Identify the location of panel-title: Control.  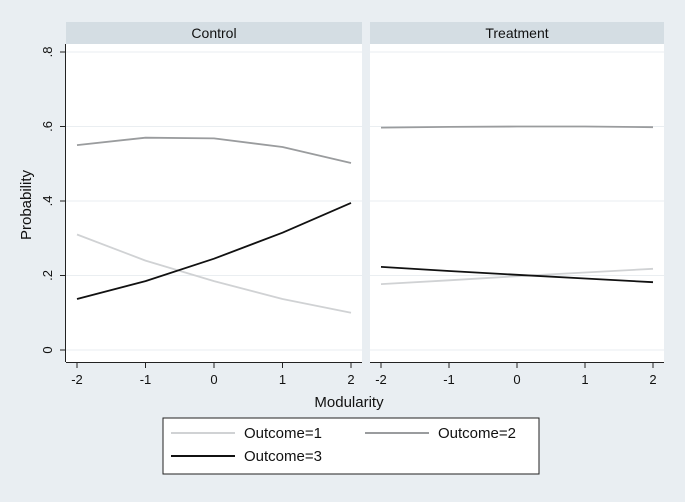
(213, 33).